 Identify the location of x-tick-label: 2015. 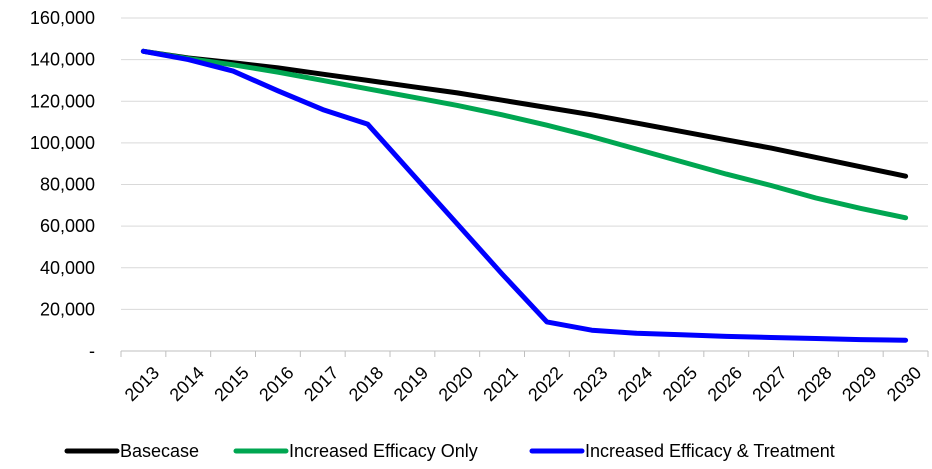
(231, 384).